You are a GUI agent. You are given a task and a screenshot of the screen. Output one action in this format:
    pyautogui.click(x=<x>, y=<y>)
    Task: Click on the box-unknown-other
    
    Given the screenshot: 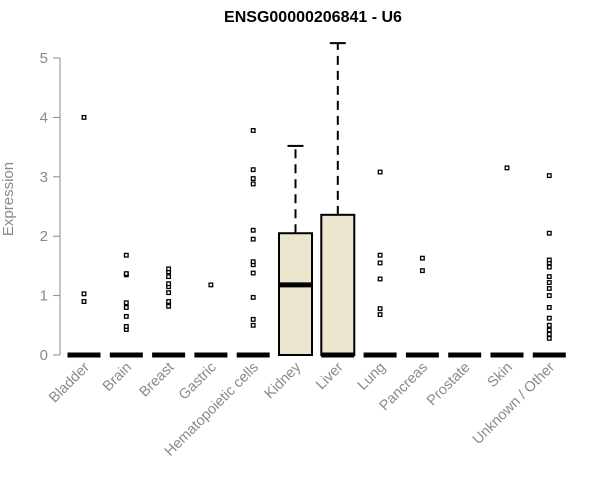 What is the action you would take?
    pyautogui.click(x=549, y=265)
    